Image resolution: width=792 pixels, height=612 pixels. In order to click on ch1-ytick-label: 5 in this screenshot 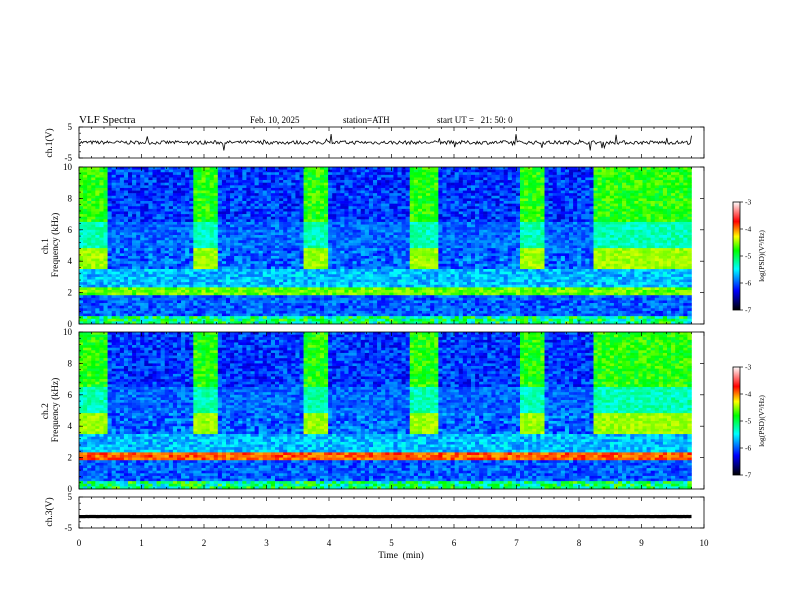, I will do `click(70, 127)`.